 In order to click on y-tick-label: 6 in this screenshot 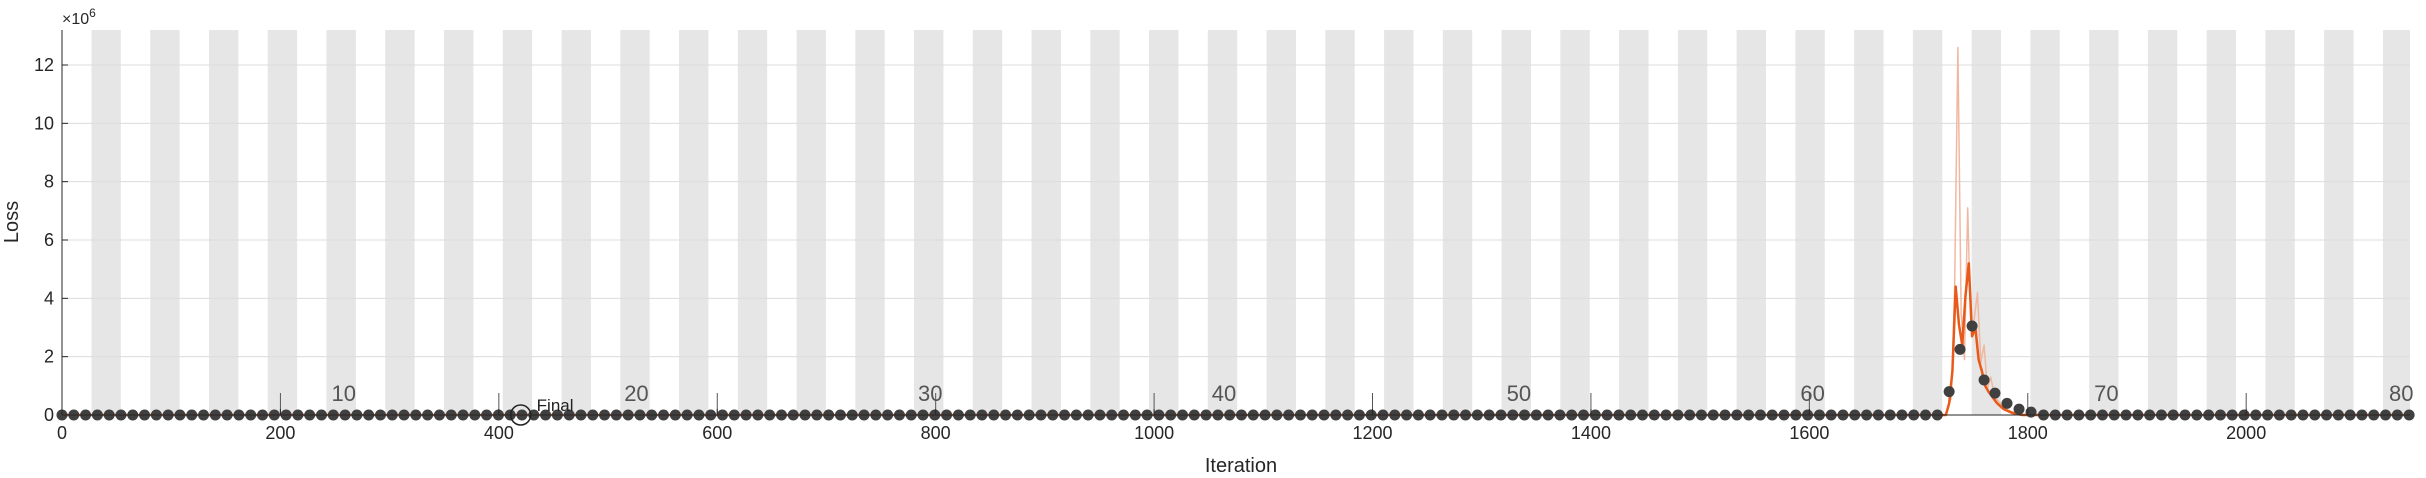, I will do `click(49, 240)`.